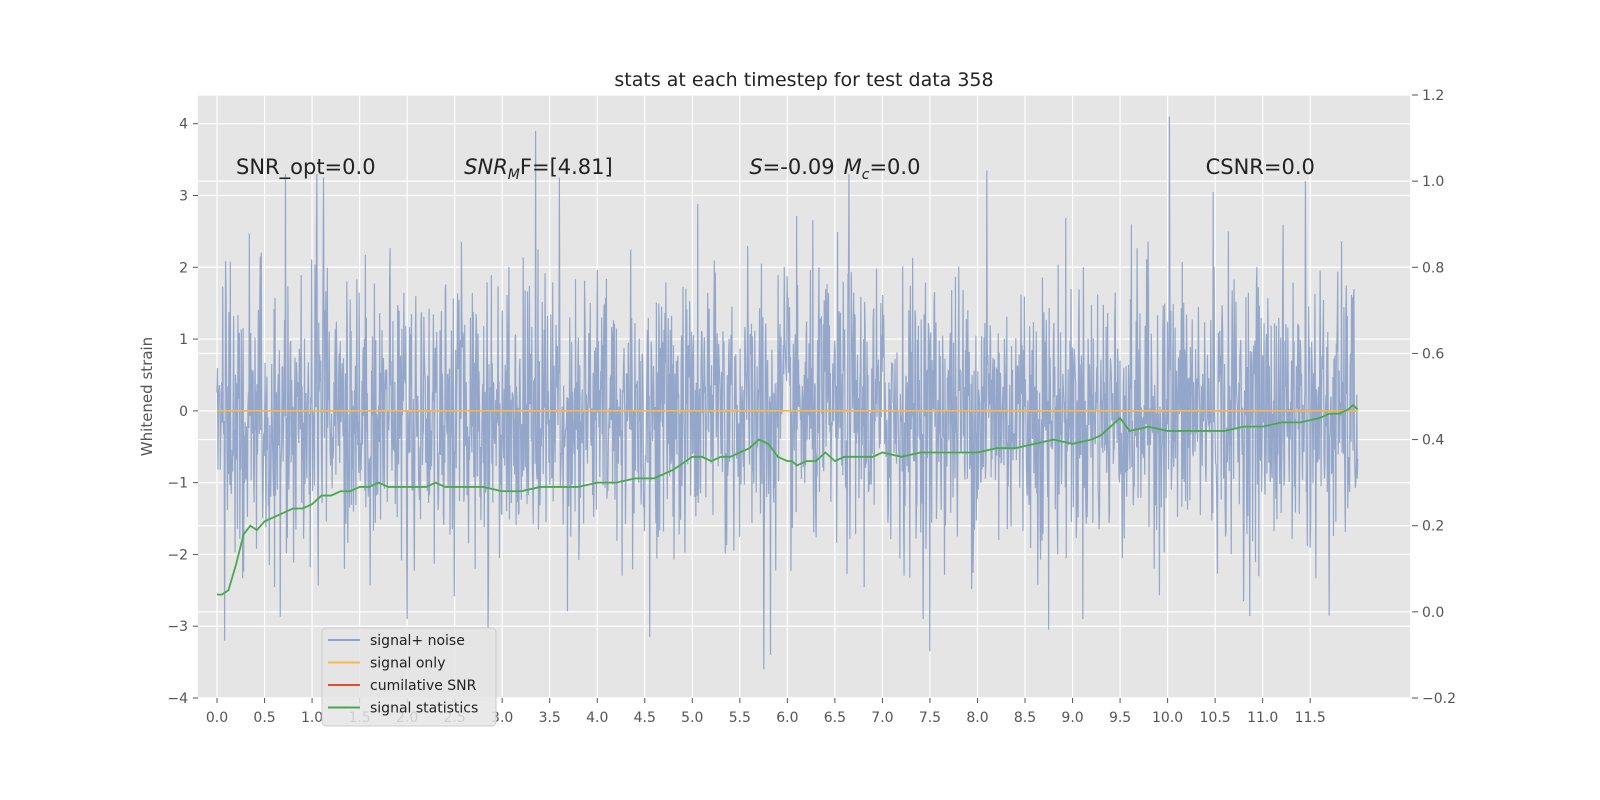  What do you see at coordinates (1433, 268) in the screenshot?
I see `y2-tick-label: 0.8` at bounding box center [1433, 268].